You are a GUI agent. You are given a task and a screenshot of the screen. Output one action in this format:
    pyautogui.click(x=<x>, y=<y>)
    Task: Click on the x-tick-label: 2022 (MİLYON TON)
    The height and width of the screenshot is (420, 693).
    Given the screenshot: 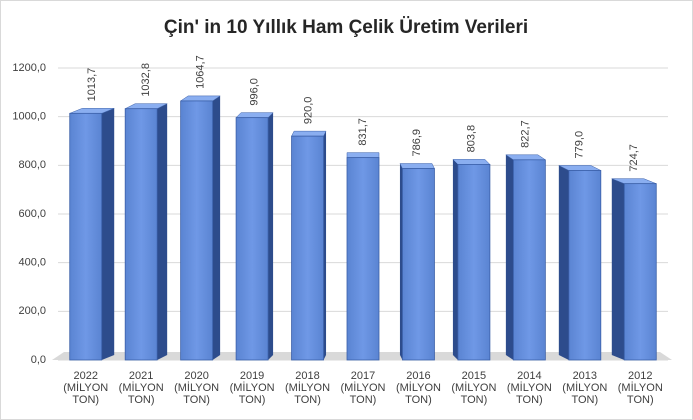 What is the action you would take?
    pyautogui.click(x=86, y=388)
    